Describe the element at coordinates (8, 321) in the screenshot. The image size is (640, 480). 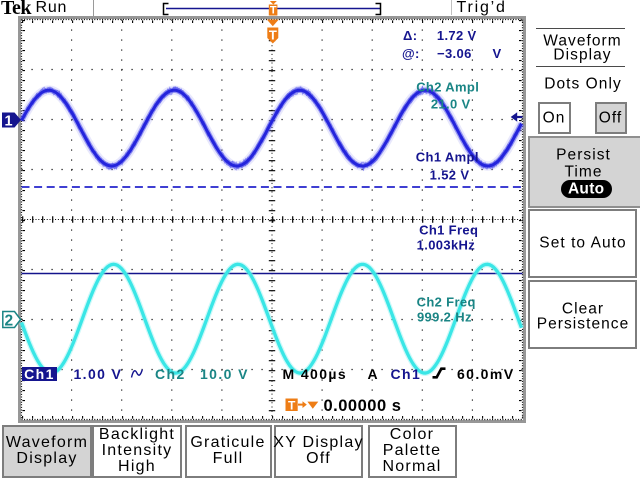
I see `svg-text: 2` at that location.